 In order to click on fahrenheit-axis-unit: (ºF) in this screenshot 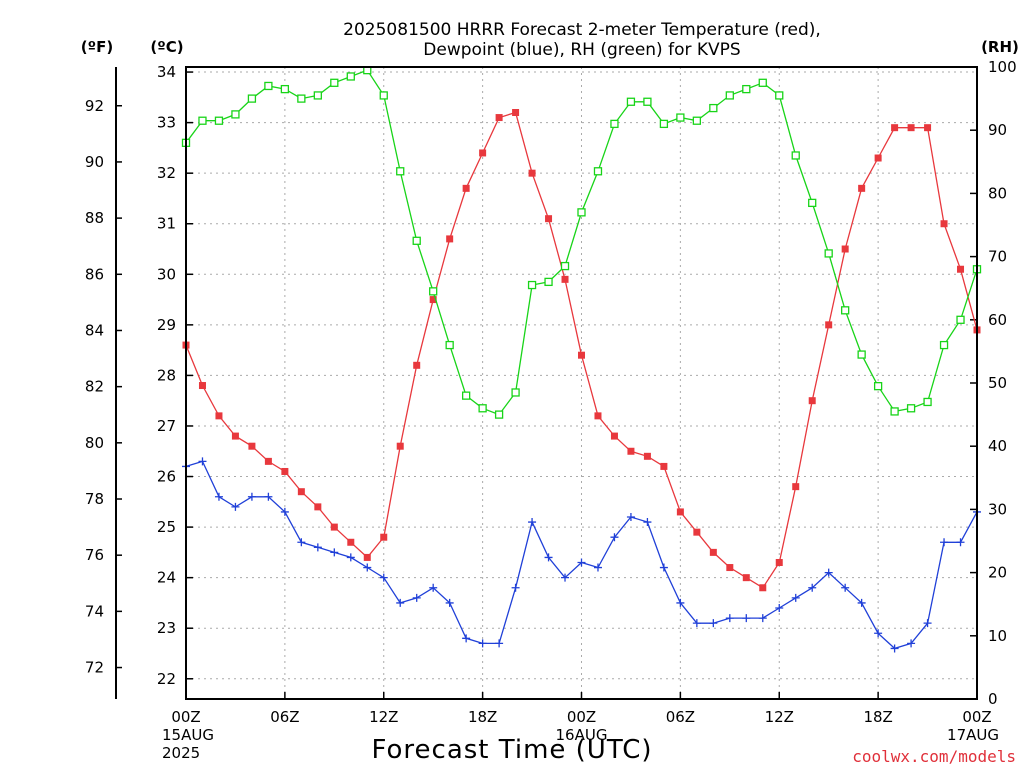, I will do `click(97, 47)`.